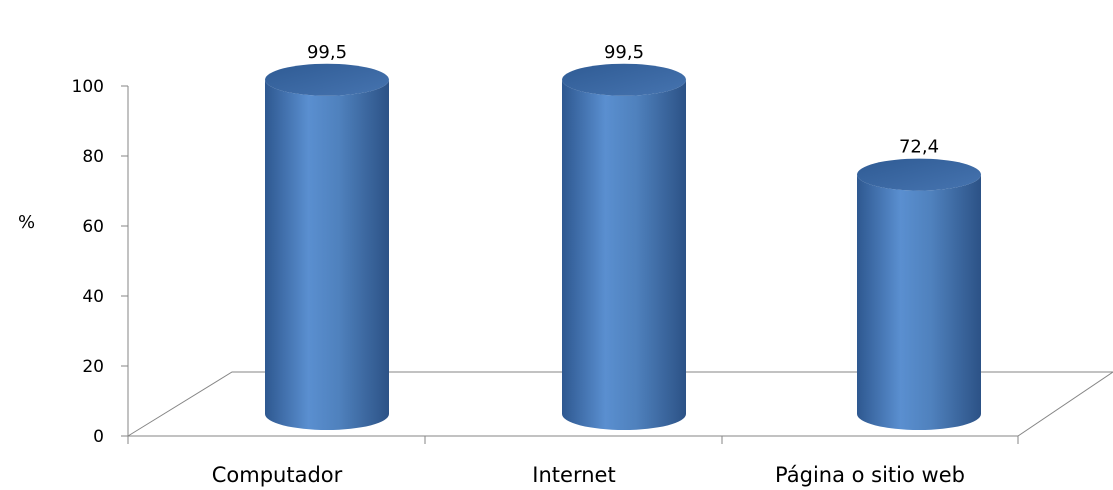  What do you see at coordinates (919, 147) in the screenshot?
I see `data-label: 72,4` at bounding box center [919, 147].